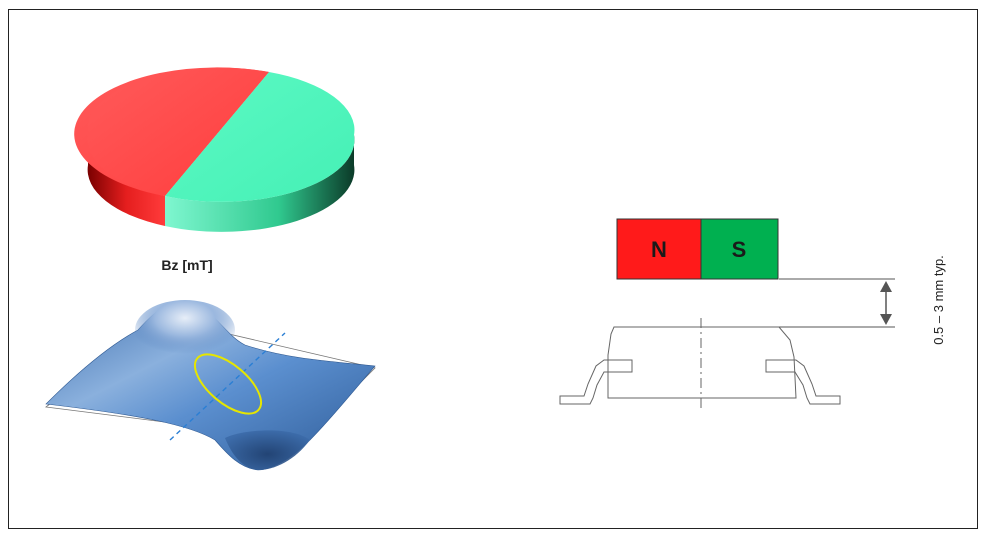  I want to click on field-surface-plot, so click(210, 385).